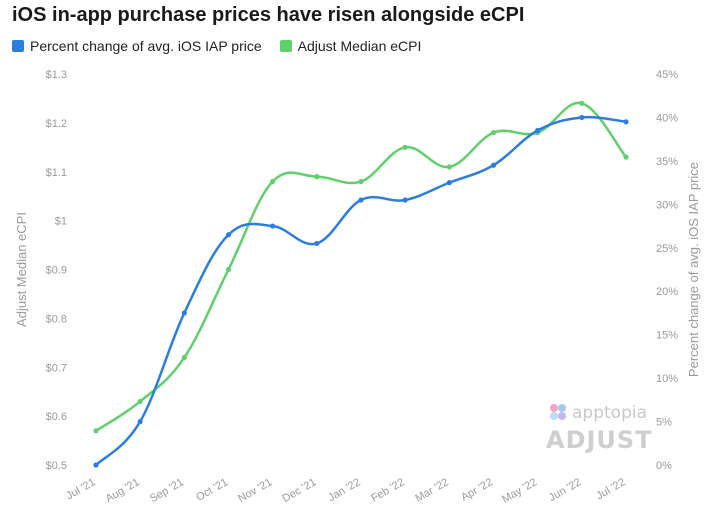  I want to click on left-axis-ticks: $0.5 $0.6 $0.7 $0.8 $0.9 $1 $1.1 $1.2 $1.3, so click(56, 270).